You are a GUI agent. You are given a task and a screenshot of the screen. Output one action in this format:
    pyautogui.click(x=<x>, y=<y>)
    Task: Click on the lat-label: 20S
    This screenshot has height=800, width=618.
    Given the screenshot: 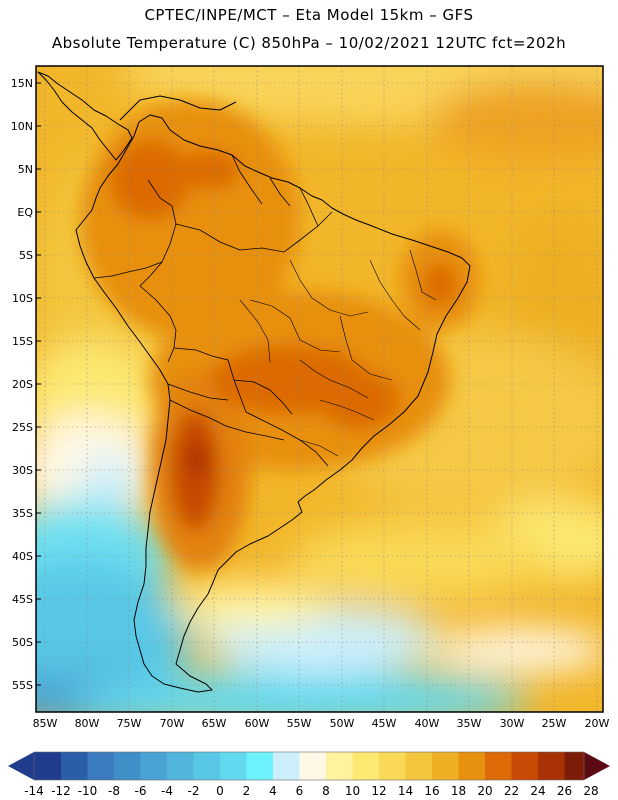 What is the action you would take?
    pyautogui.click(x=22, y=384)
    